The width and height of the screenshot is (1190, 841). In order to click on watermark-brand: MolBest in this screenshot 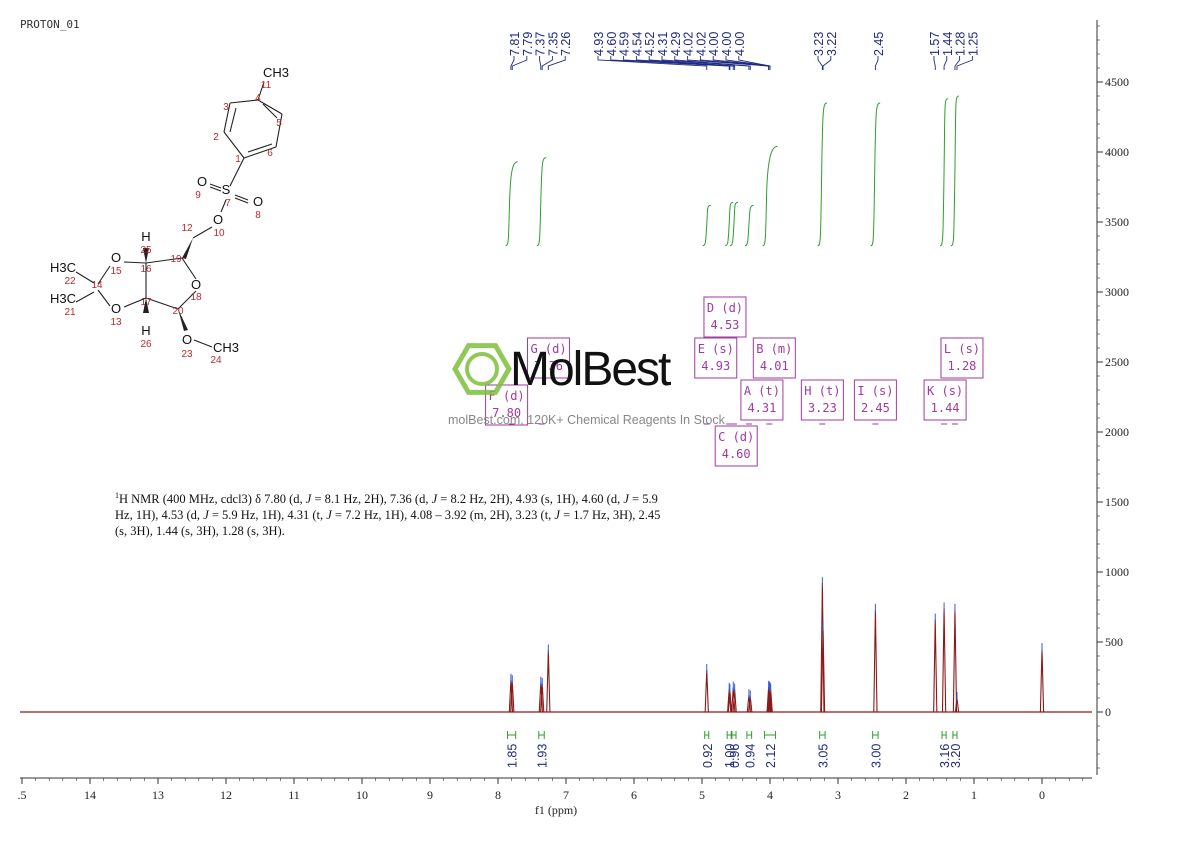, I will do `click(590, 369)`.